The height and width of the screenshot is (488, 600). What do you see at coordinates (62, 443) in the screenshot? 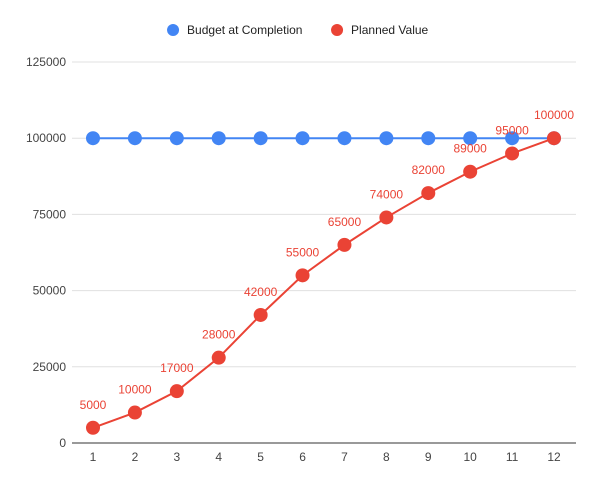
I see `y-tick-label: 0` at bounding box center [62, 443].